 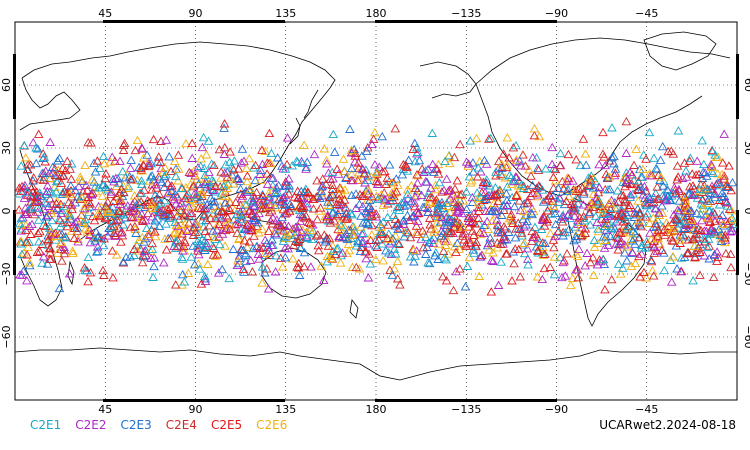 I want to click on lon-tick-label-bottom: 135, so click(x=285, y=409).